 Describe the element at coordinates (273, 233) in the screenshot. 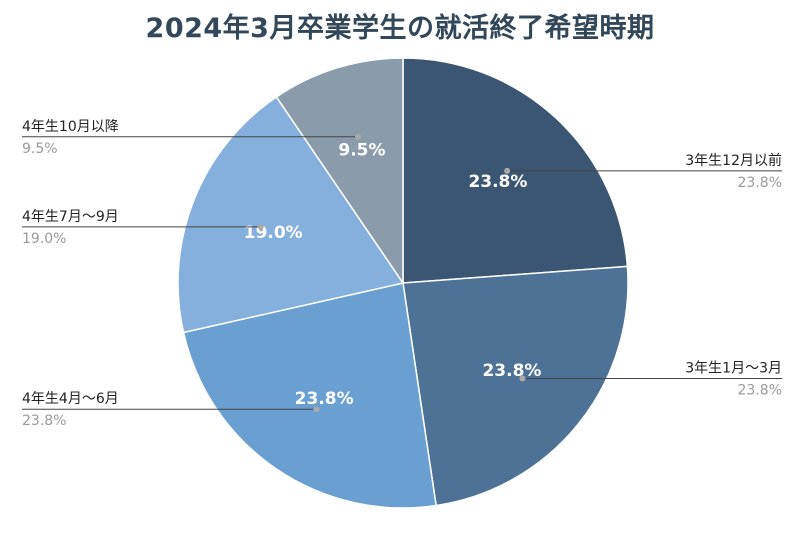

I see `slice-value-label-4: 19.0%` at that location.